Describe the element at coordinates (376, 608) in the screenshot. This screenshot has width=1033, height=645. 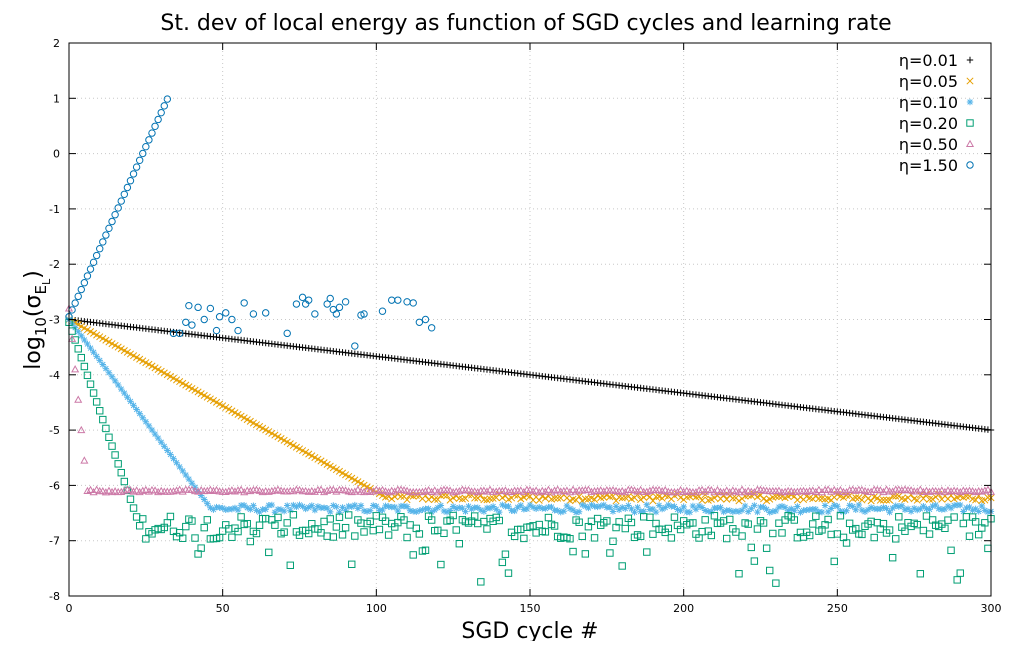
I see `x-tick-label: 100` at that location.